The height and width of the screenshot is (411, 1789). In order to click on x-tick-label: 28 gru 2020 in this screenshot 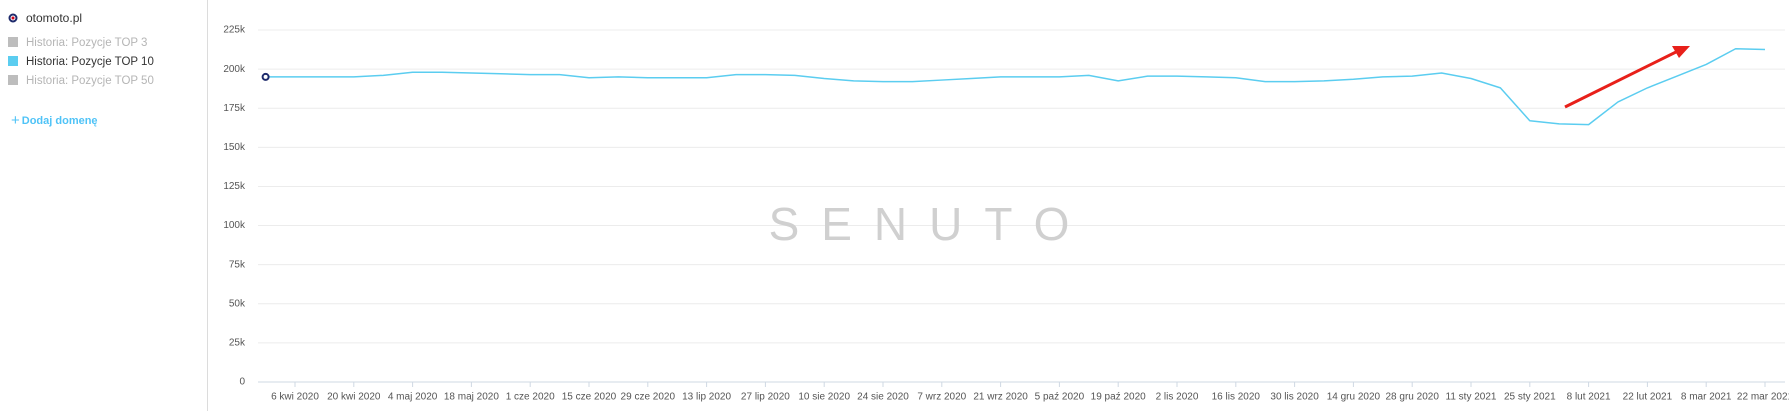, I will do `click(1413, 397)`.